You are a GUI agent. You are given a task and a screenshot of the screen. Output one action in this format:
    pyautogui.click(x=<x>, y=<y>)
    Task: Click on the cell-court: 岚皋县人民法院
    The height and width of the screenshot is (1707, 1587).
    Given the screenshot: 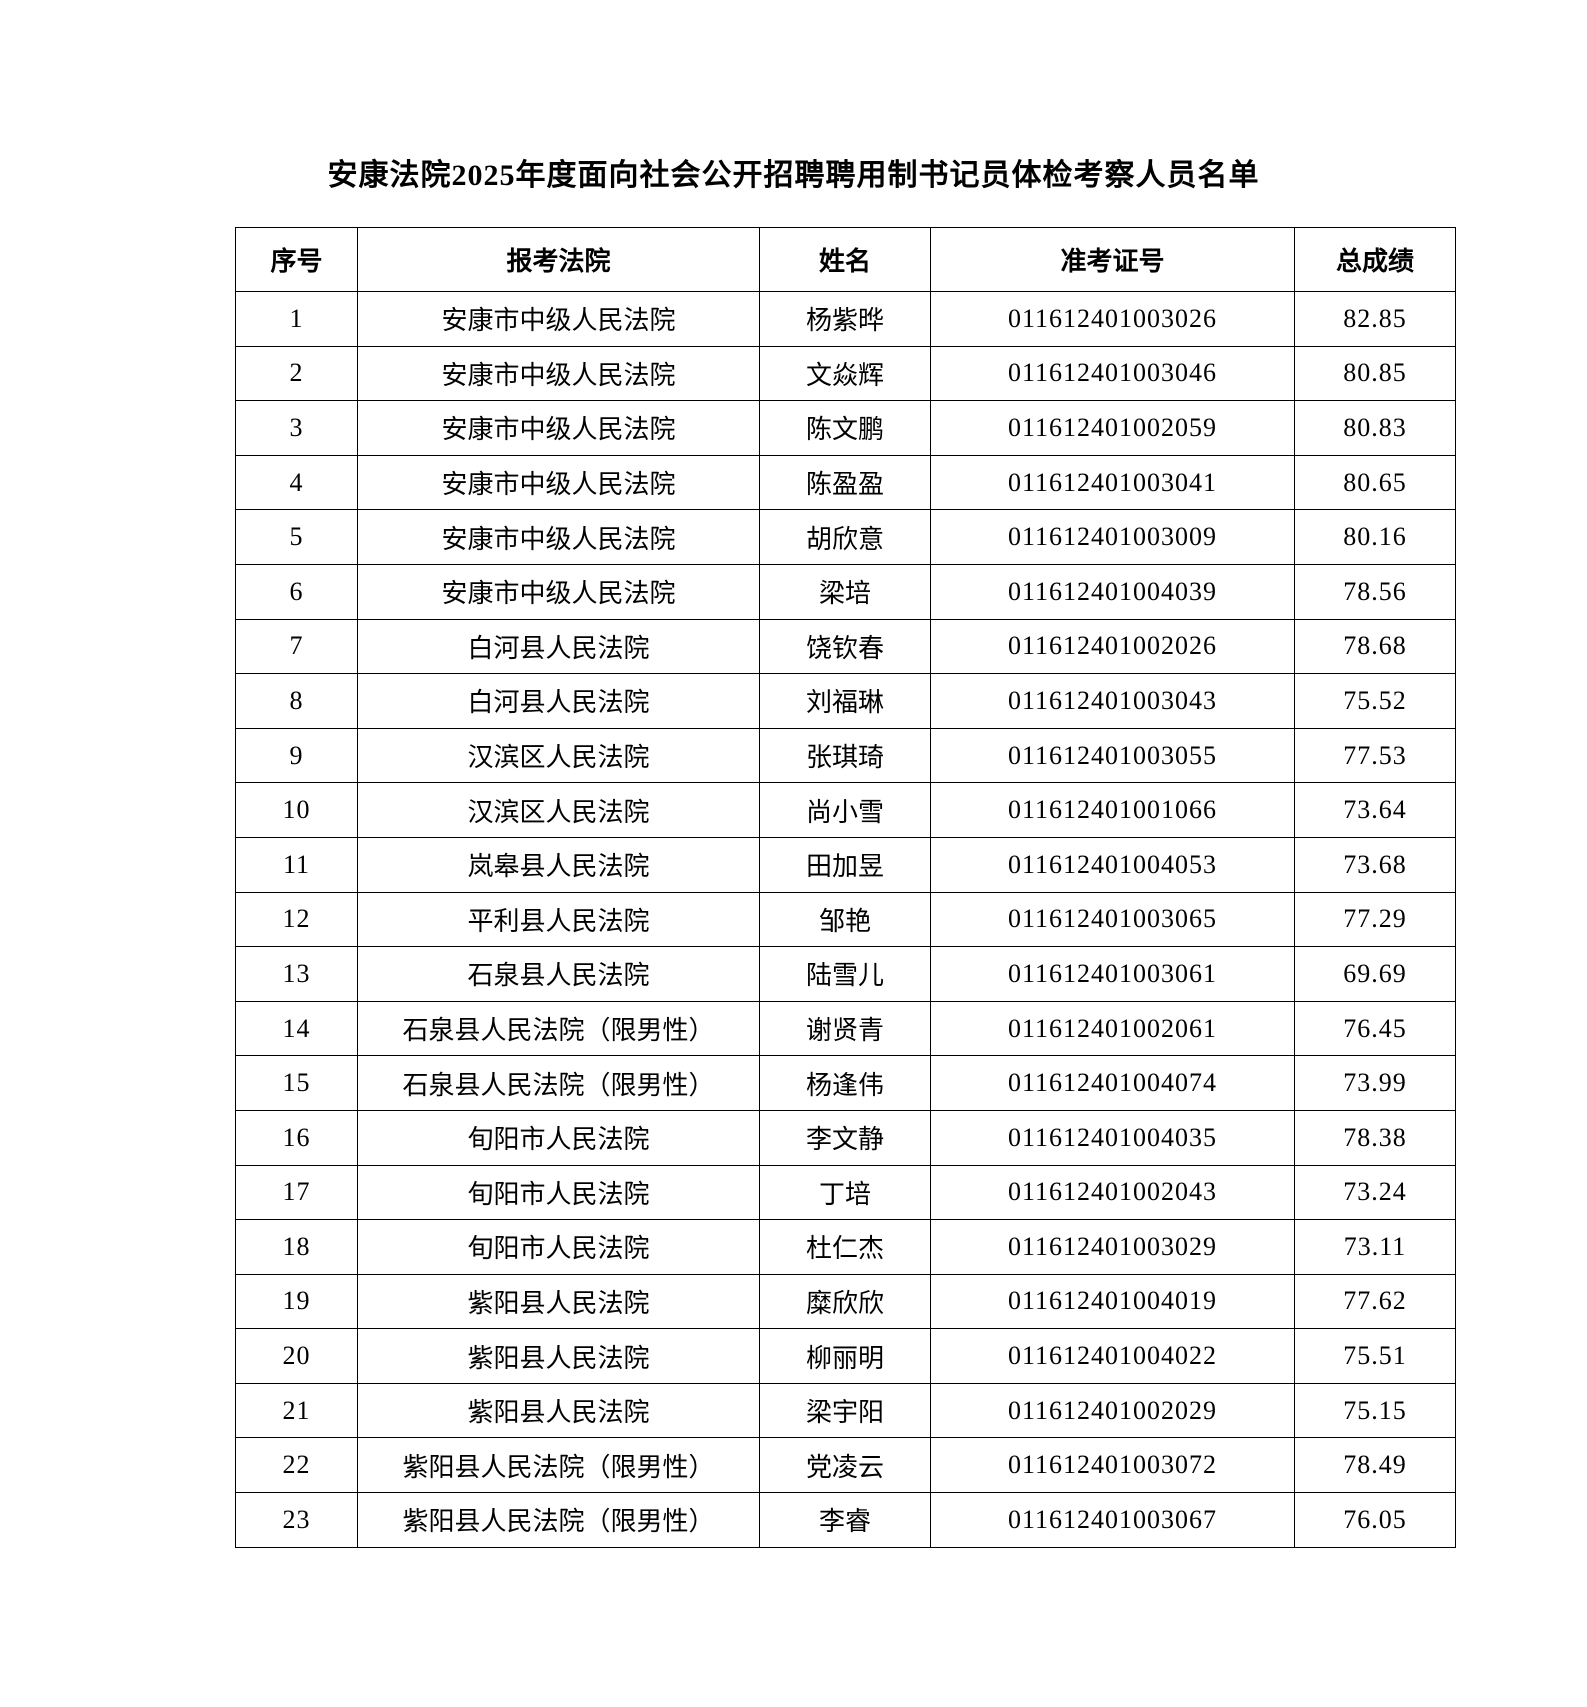 What is the action you would take?
    pyautogui.click(x=558, y=864)
    